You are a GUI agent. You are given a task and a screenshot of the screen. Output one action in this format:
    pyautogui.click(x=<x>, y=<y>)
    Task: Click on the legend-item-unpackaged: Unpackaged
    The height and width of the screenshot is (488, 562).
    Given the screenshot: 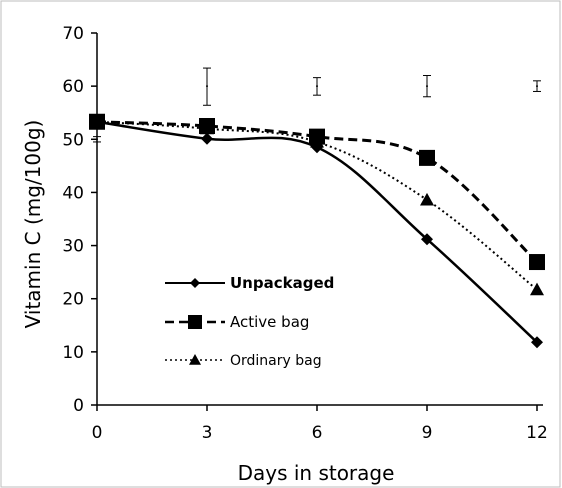 What is the action you would take?
    pyautogui.click(x=249, y=283)
    